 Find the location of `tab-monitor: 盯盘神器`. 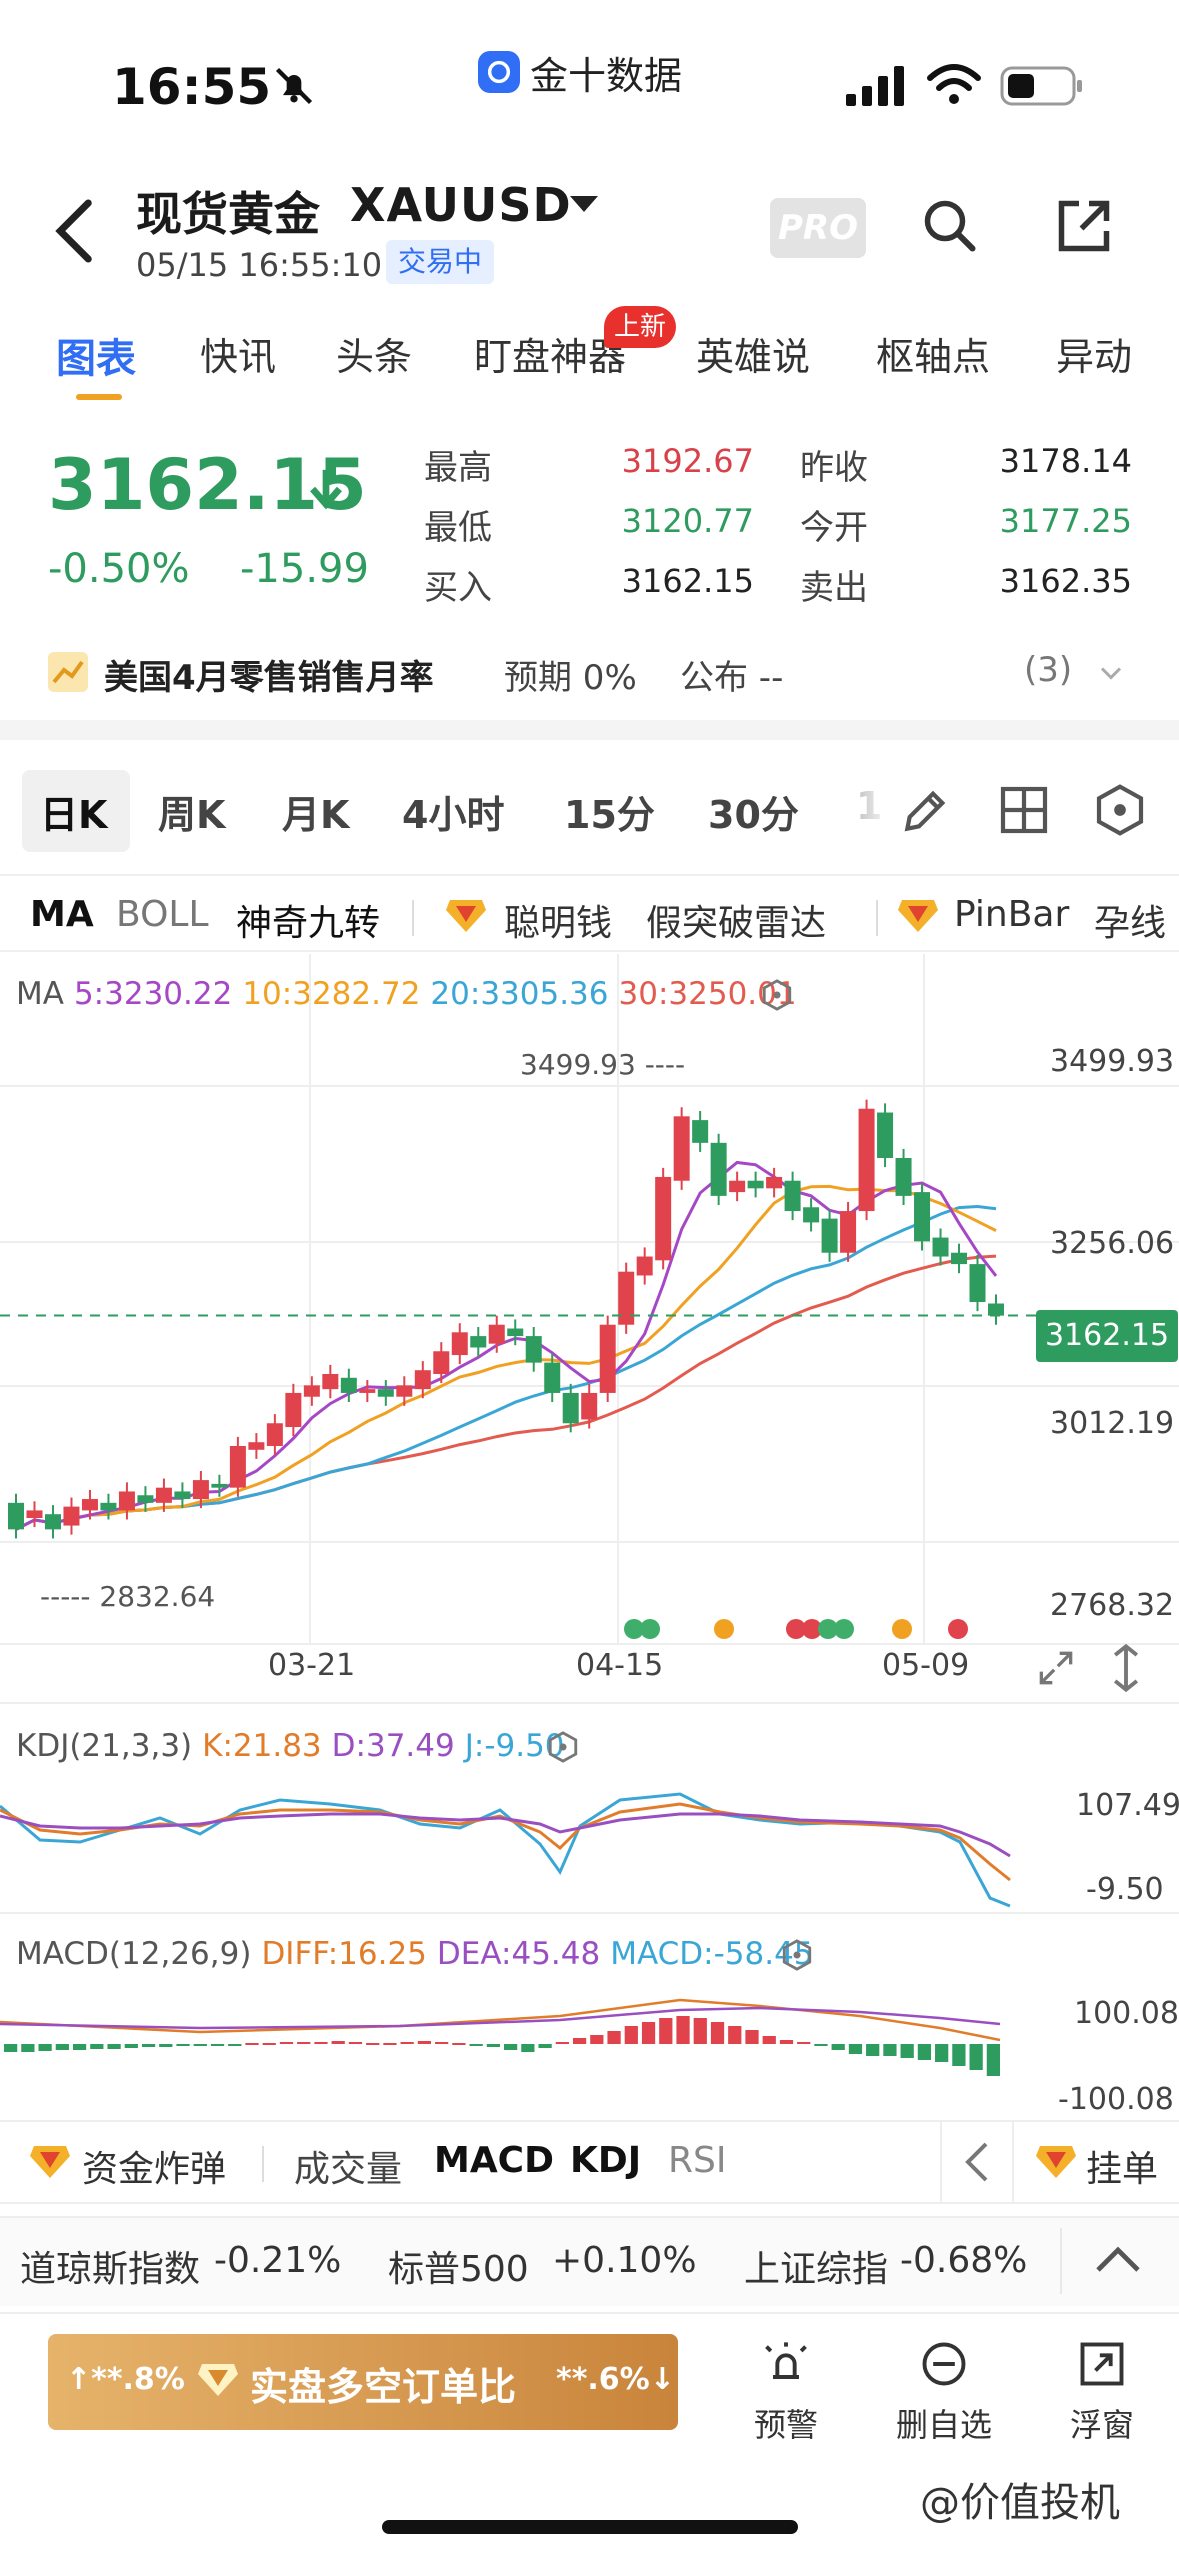

tab-monitor: 盯盘神器 is located at coordinates (550, 357).